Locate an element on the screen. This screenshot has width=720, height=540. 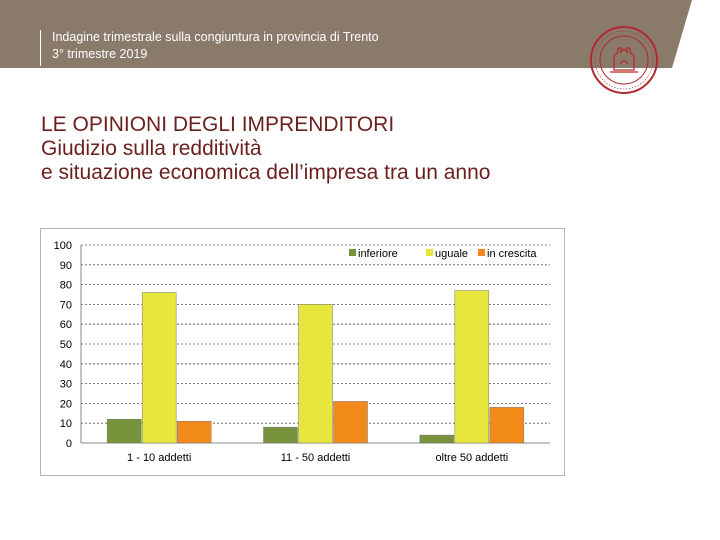
y-tick-label: 40 is located at coordinates (66, 365).